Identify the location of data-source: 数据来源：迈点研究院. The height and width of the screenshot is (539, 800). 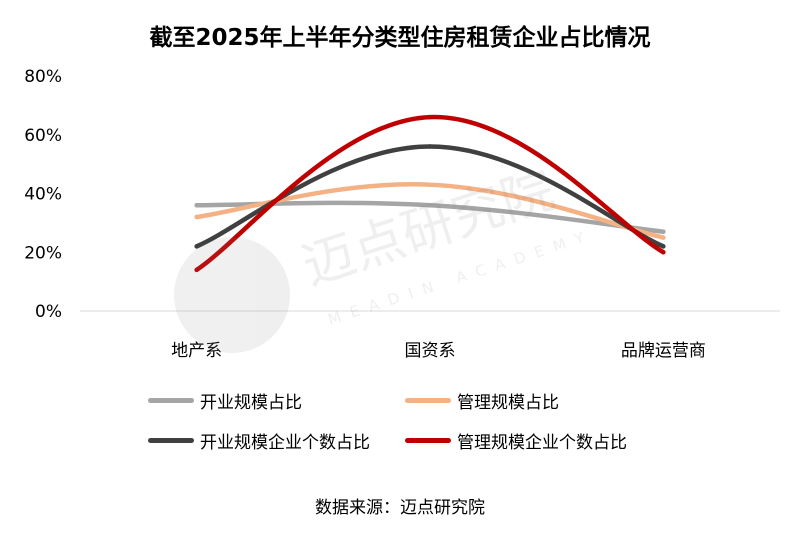
(400, 508).